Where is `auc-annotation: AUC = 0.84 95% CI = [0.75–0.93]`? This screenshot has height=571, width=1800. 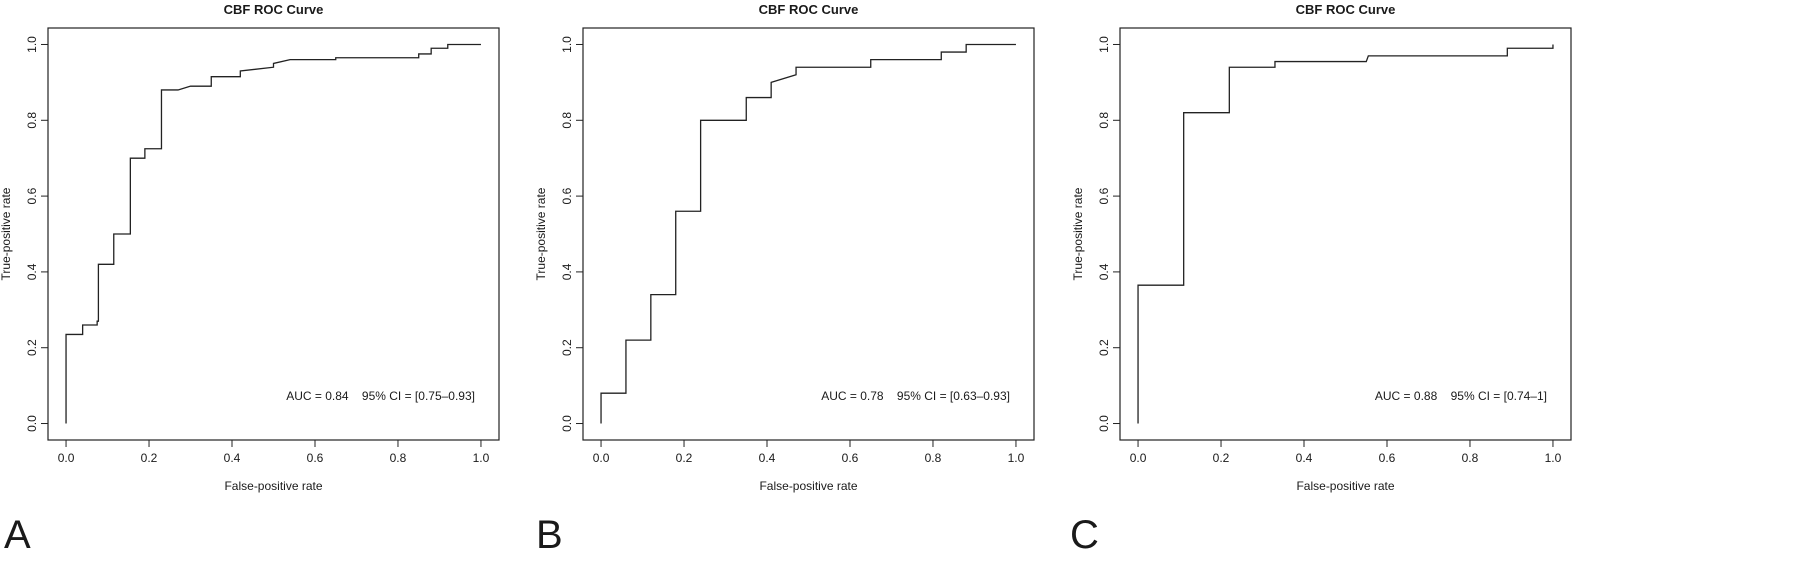
auc-annotation: AUC = 0.84 95% CI = [0.75–0.93] is located at coordinates (380, 396).